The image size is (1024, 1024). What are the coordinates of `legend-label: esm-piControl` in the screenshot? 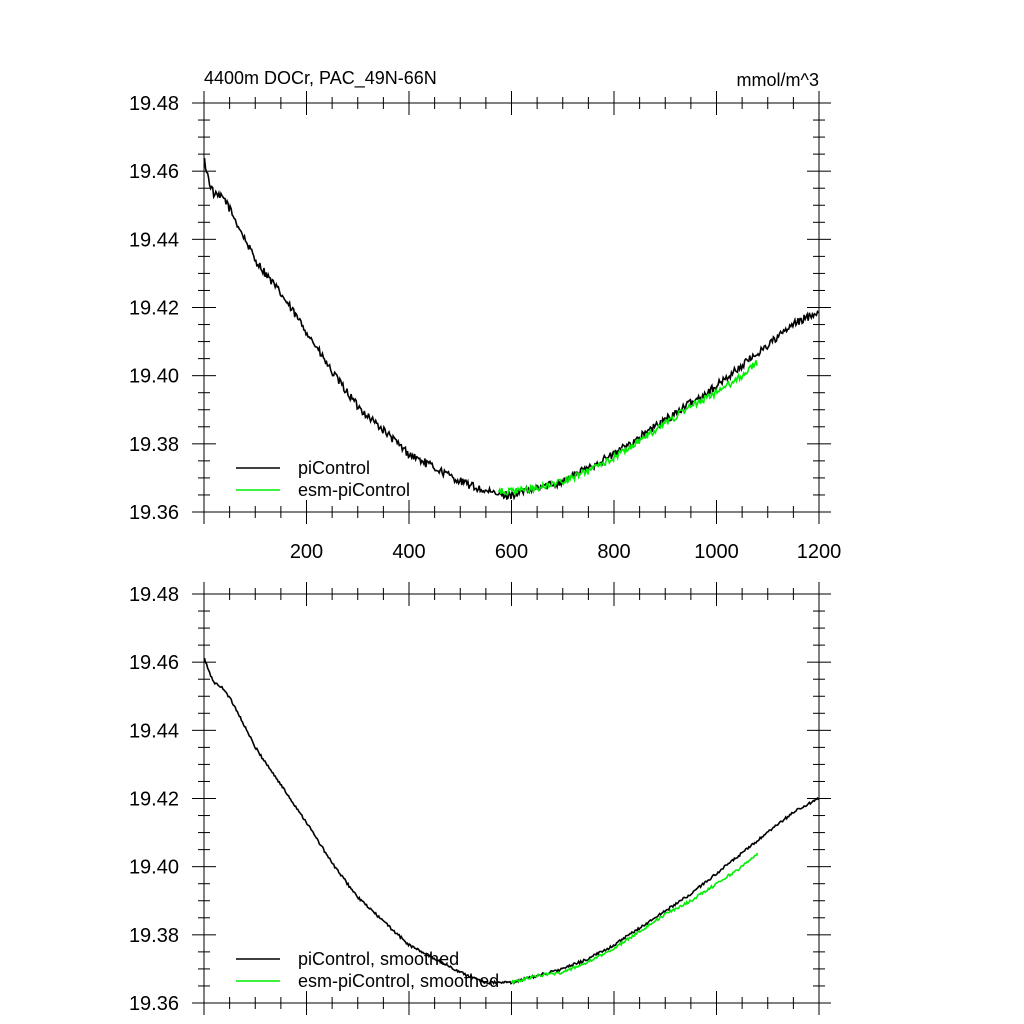 It's located at (354, 490).